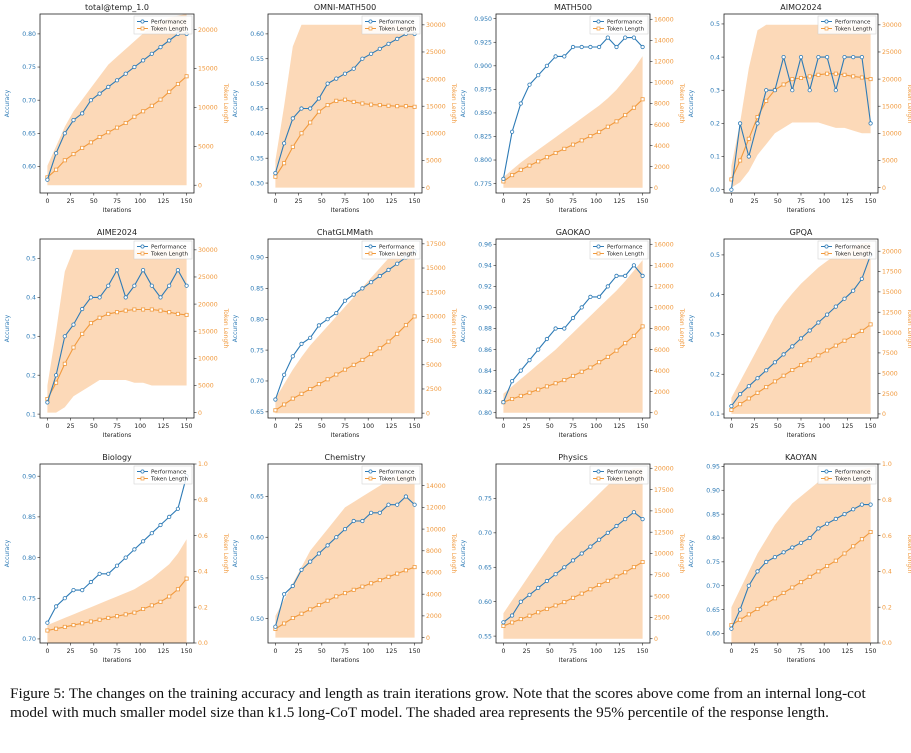 This screenshot has height=753, width=911. Describe the element at coordinates (187, 426) in the screenshot. I see `x-tick-label: 150` at that location.